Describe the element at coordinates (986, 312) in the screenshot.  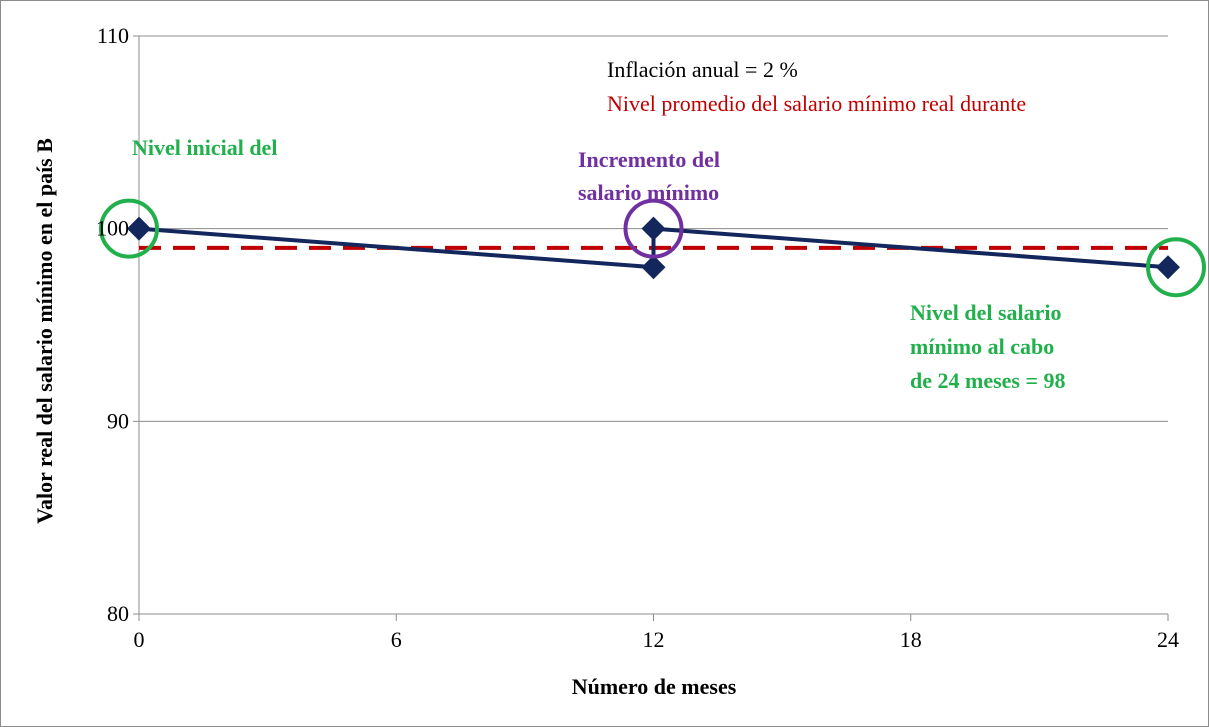
I see `final-level-callout-line1: Nivel del salario` at that location.